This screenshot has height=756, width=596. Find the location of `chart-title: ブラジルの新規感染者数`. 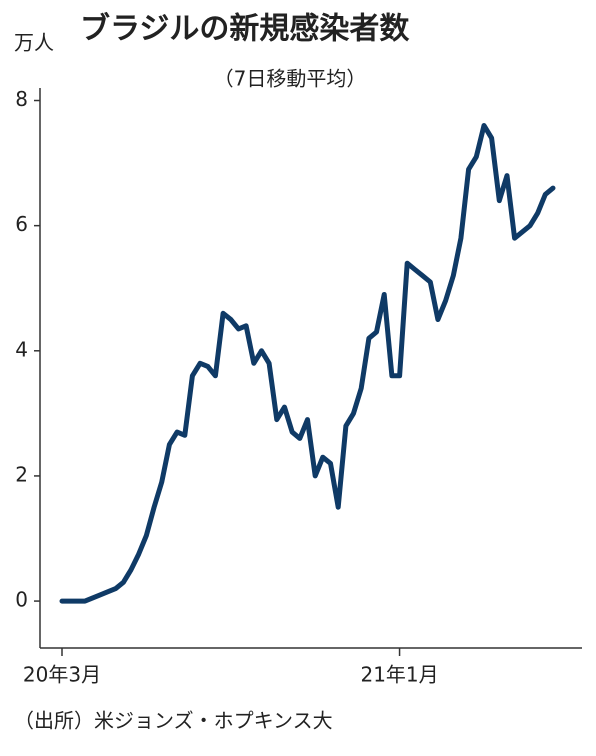

chart-title: ブラジルの新規感染者数 is located at coordinates (245, 29).